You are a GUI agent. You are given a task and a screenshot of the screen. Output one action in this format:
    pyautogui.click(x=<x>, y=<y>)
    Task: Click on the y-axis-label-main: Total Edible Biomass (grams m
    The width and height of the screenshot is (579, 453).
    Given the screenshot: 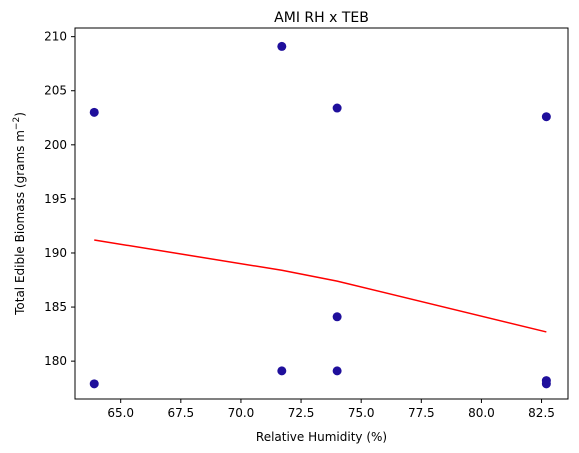 What is the action you would take?
    pyautogui.click(x=20, y=223)
    